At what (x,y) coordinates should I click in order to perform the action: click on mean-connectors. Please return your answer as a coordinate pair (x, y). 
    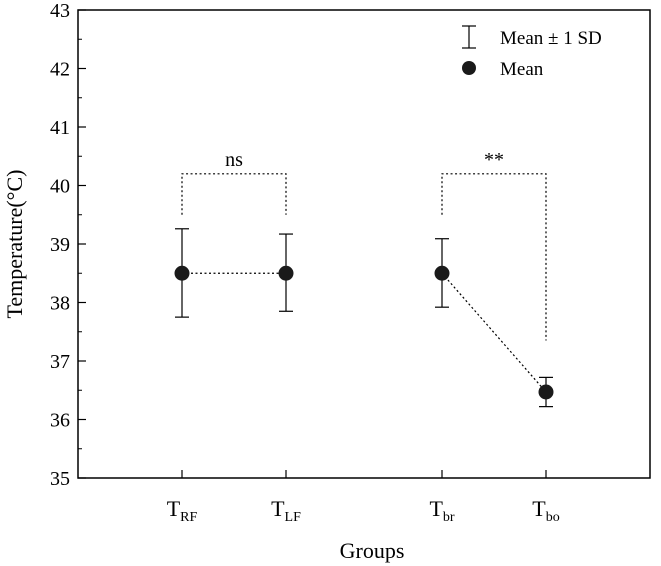
    Looking at the image, I should click on (364, 332).